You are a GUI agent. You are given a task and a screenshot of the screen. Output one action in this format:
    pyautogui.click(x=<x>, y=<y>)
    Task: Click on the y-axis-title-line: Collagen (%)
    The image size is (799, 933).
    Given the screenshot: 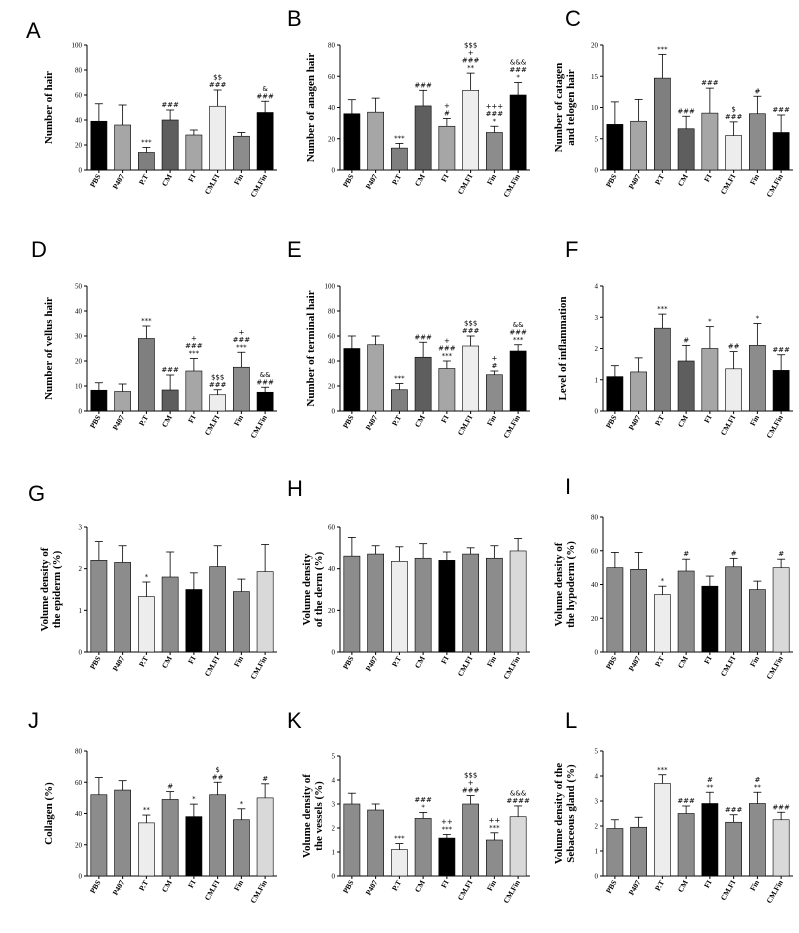 What is the action you would take?
    pyautogui.click(x=49, y=813)
    